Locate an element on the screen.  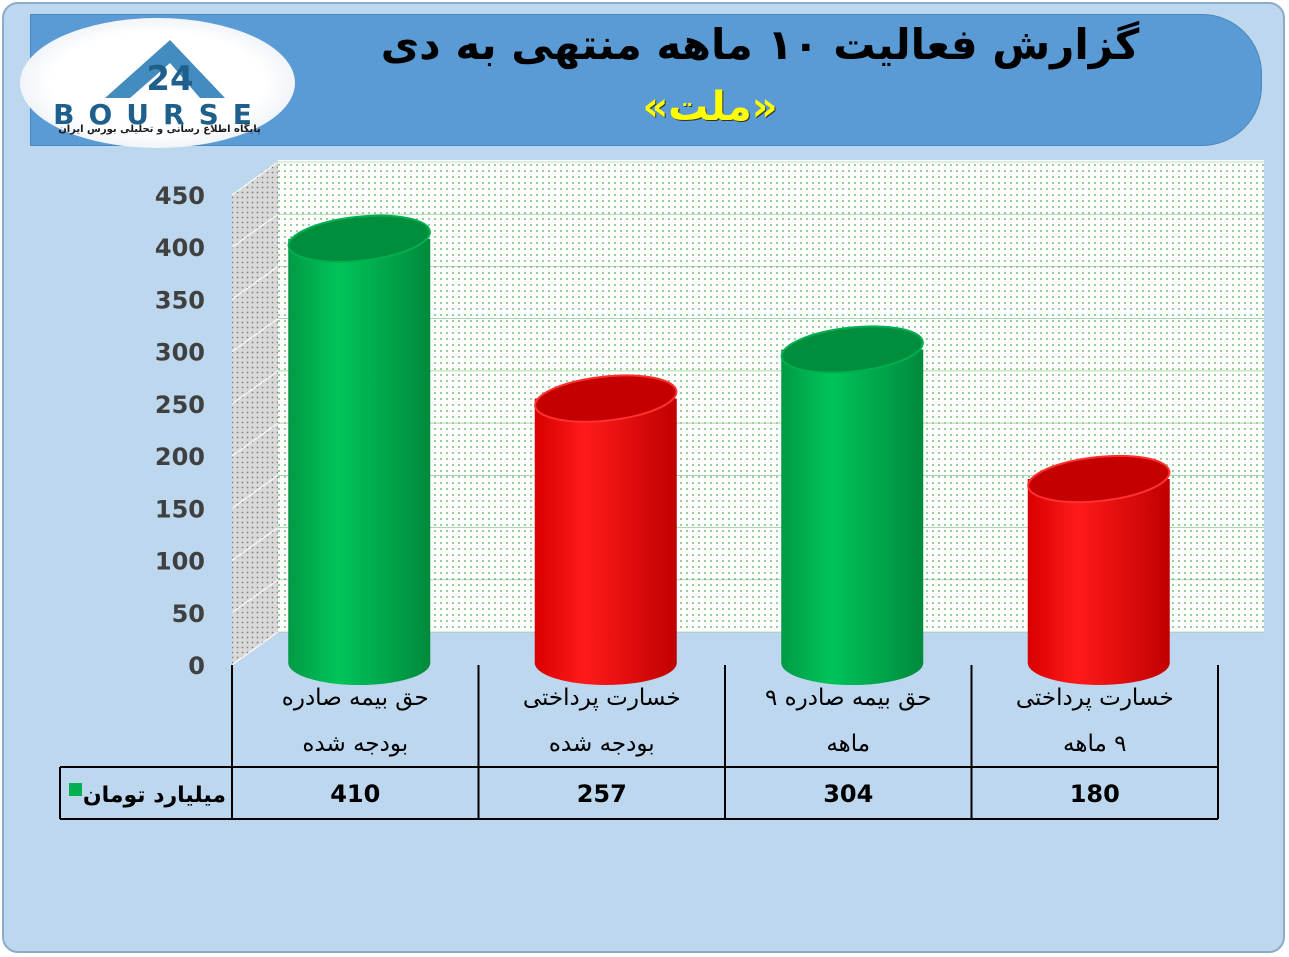
y-tick-label: 150 is located at coordinates (180, 509).